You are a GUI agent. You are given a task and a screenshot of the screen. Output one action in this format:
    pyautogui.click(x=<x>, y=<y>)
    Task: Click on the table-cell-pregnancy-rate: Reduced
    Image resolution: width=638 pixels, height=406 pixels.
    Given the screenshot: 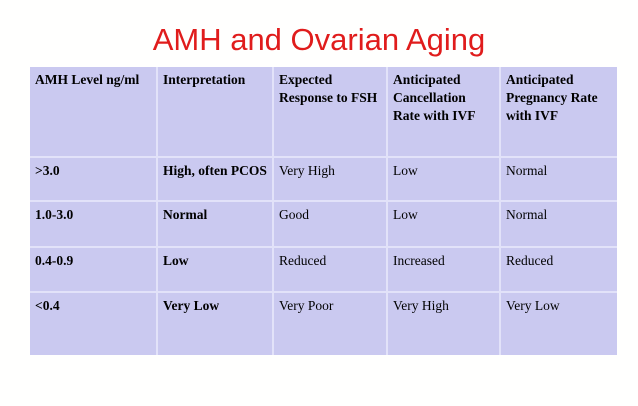 What is the action you would take?
    pyautogui.click(x=558, y=269)
    